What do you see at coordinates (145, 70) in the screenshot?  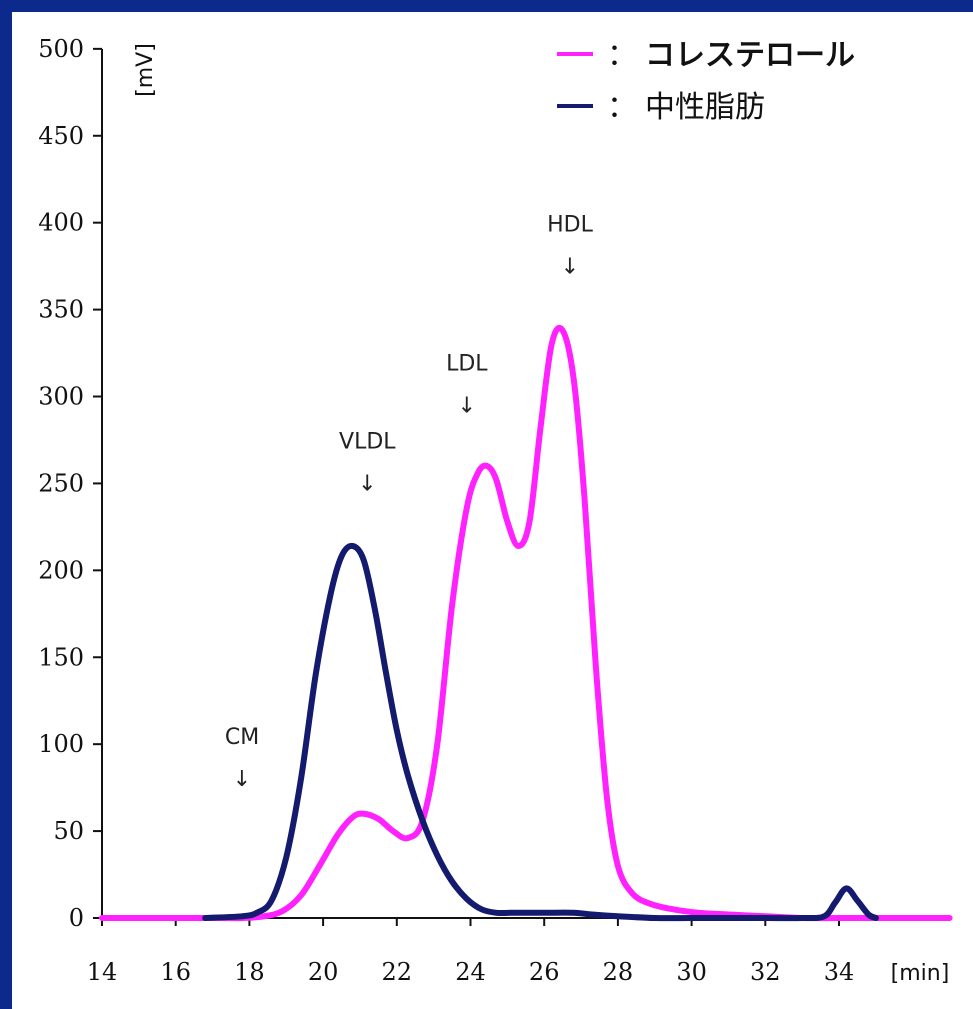 I see `y-axis-label: [mV]` at bounding box center [145, 70].